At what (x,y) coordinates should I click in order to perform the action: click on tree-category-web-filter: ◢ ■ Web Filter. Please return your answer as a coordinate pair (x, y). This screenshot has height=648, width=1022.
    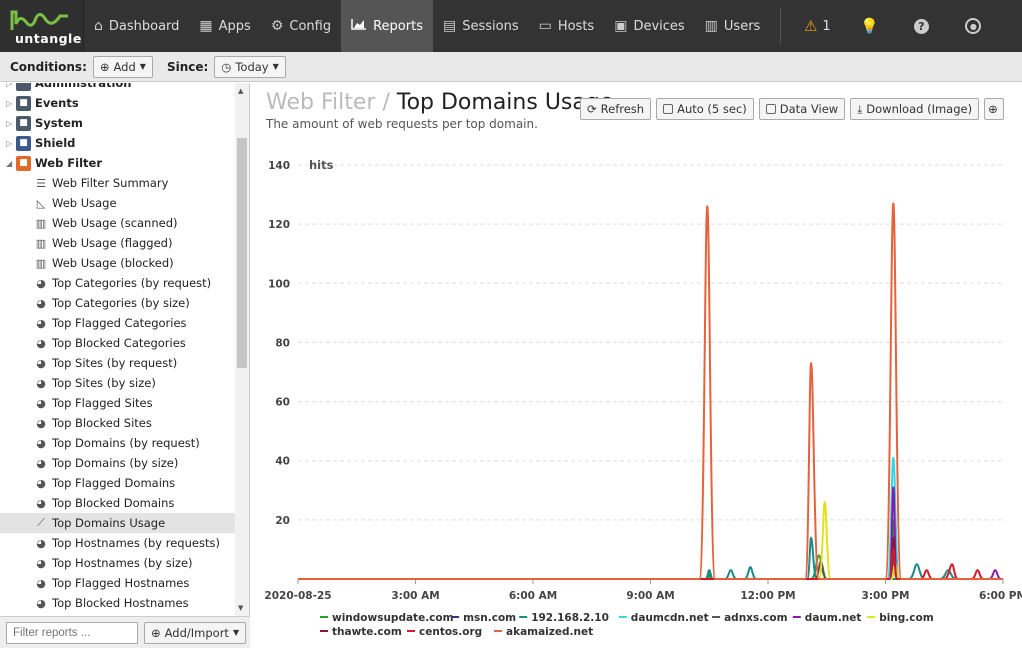
    Looking at the image, I should click on (124, 163).